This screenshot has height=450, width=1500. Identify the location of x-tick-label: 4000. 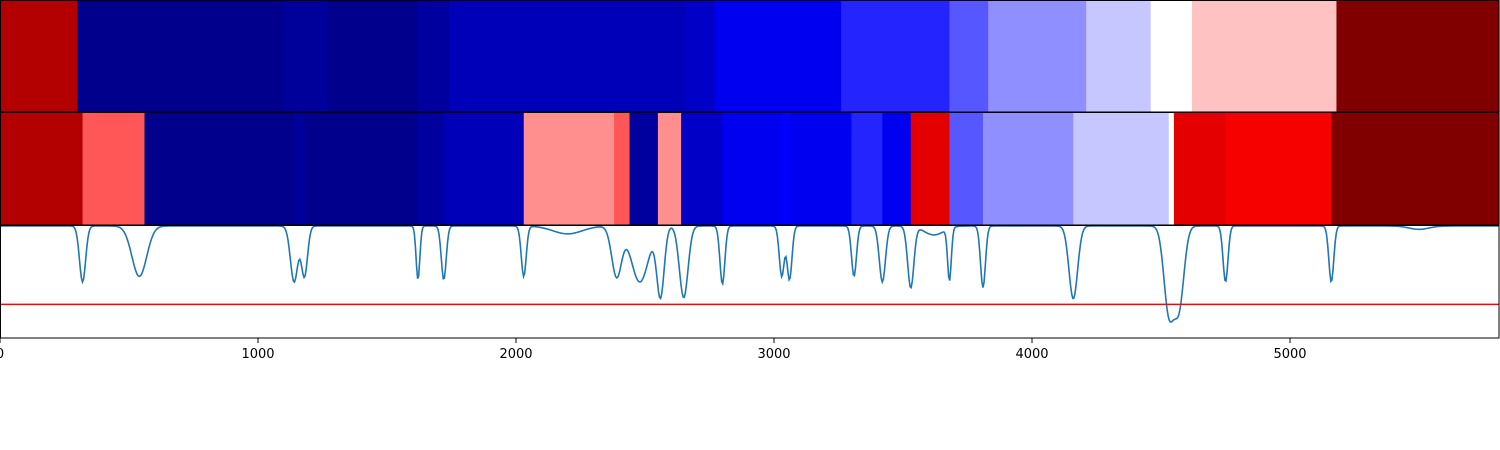
(1031, 354).